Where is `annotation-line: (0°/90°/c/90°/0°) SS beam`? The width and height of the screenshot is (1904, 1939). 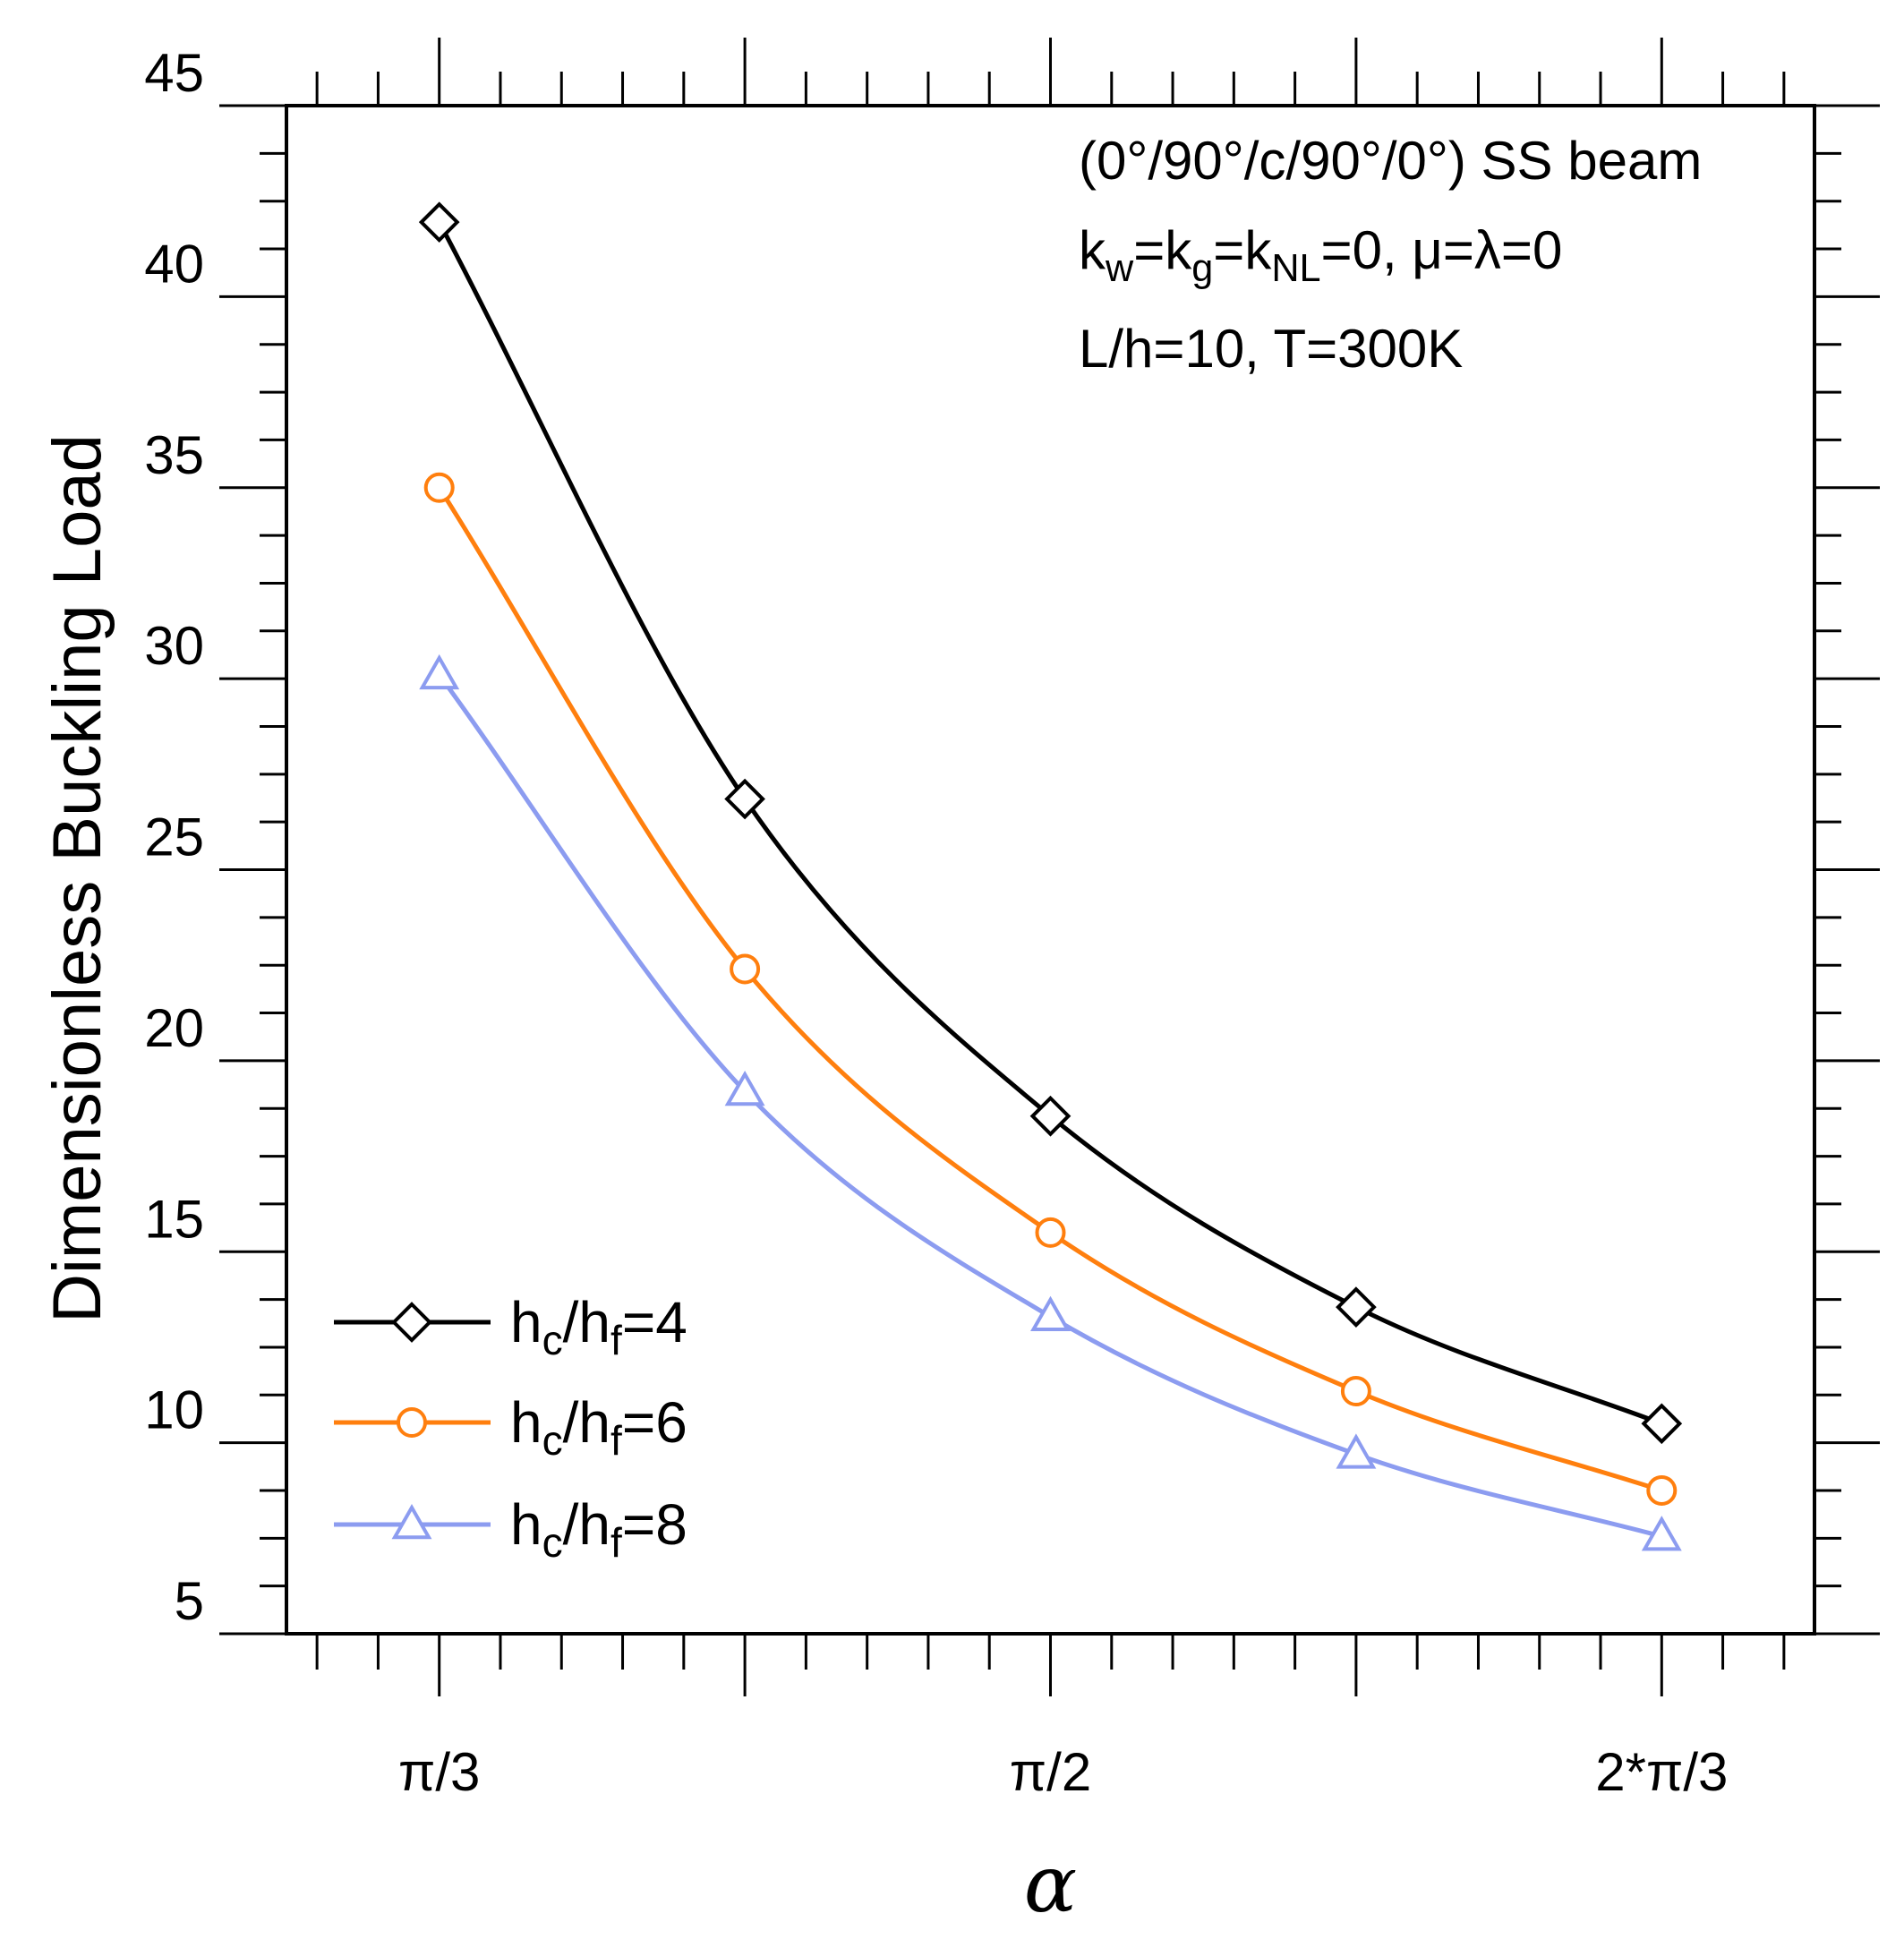 annotation-line: (0°/90°/c/90°/0°) SS beam is located at coordinates (1391, 161).